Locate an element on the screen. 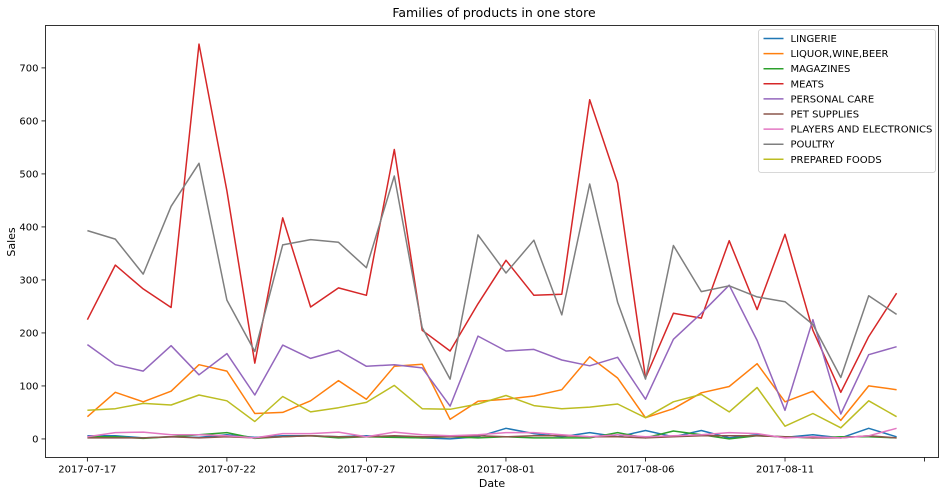 Image resolution: width=947 pixels, height=496 pixels. legend-label-7: POULTRY is located at coordinates (813, 145).